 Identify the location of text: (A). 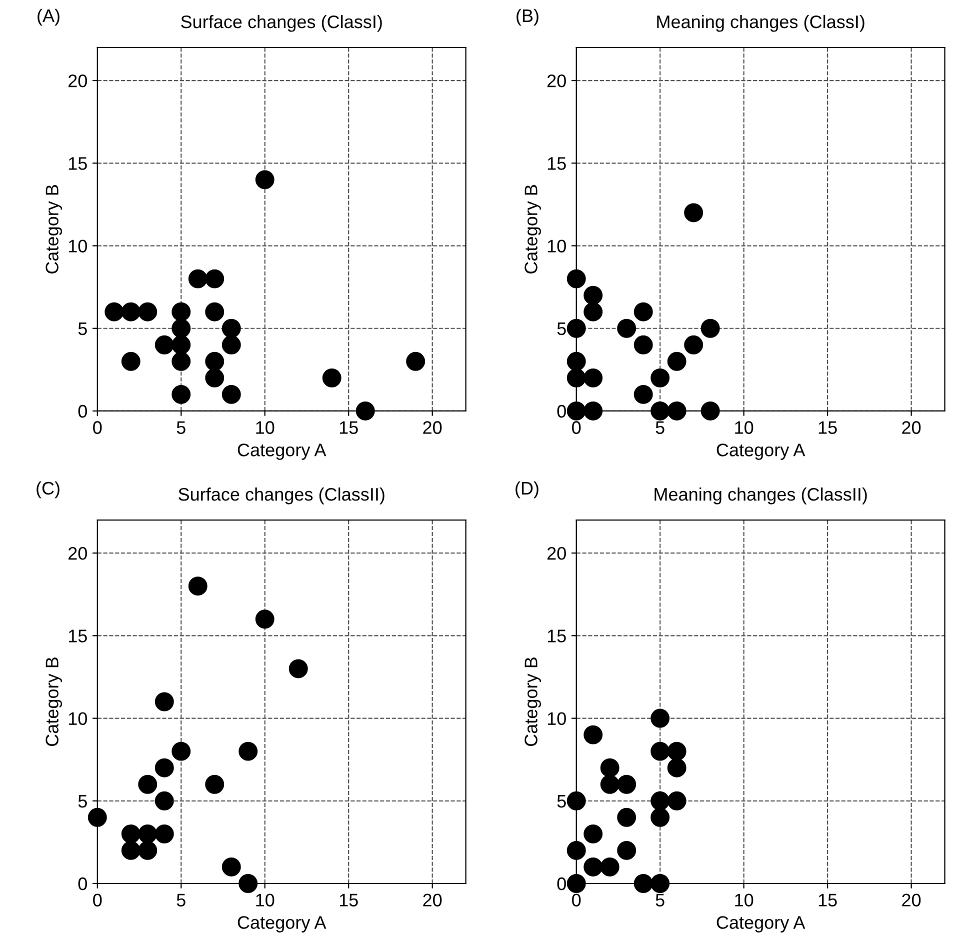
(49, 17).